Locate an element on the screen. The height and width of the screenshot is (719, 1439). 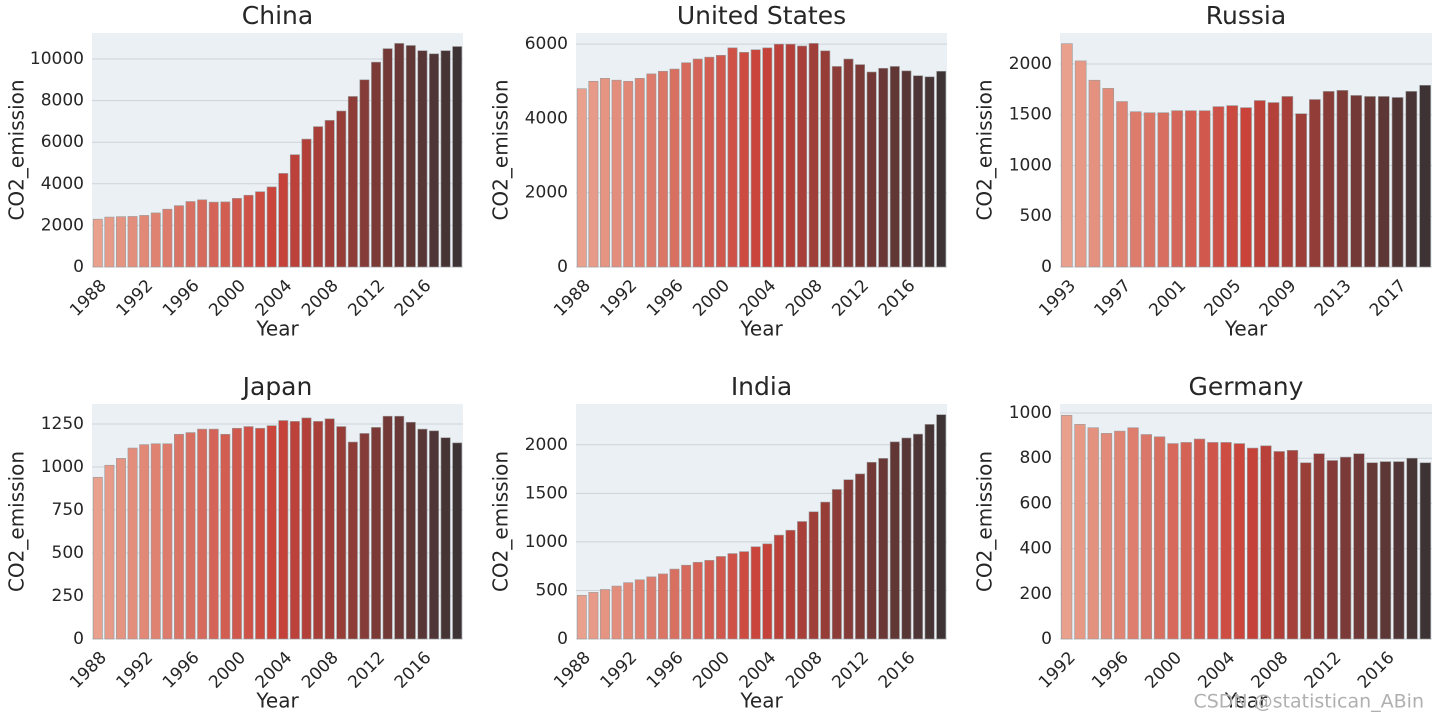
y-tick-label: 0 is located at coordinates (1046, 267).